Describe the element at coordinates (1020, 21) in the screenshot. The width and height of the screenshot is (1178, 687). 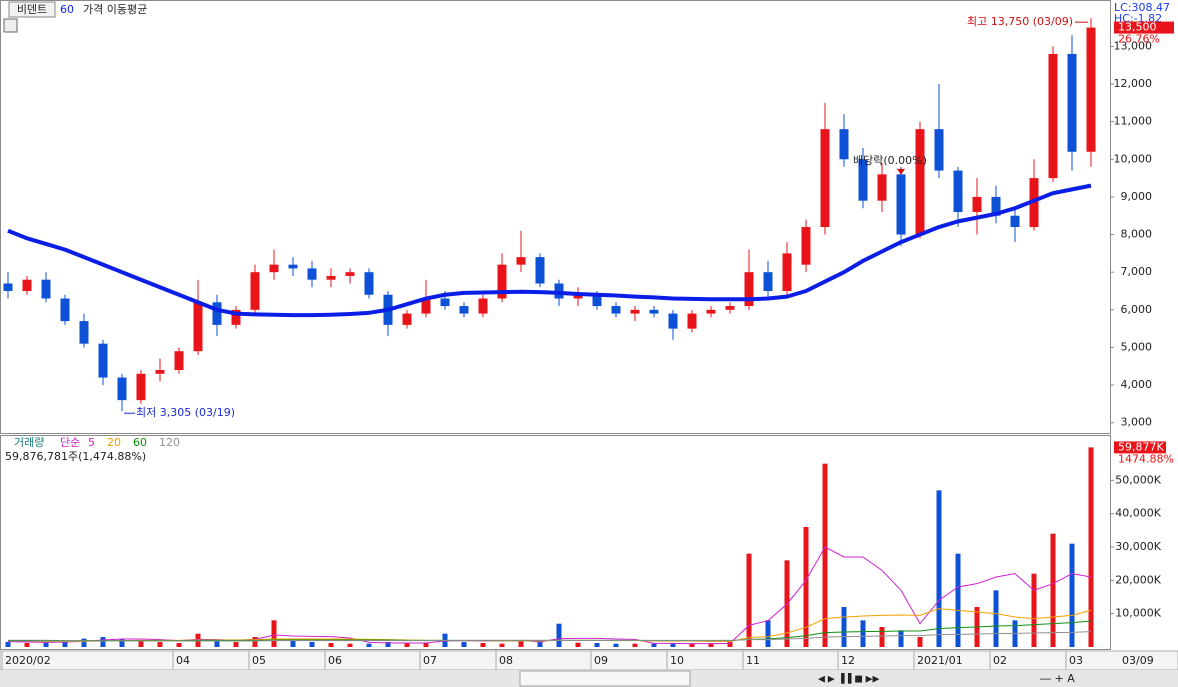
I see `high-annotation: 최고 13,750 (03/09)` at that location.